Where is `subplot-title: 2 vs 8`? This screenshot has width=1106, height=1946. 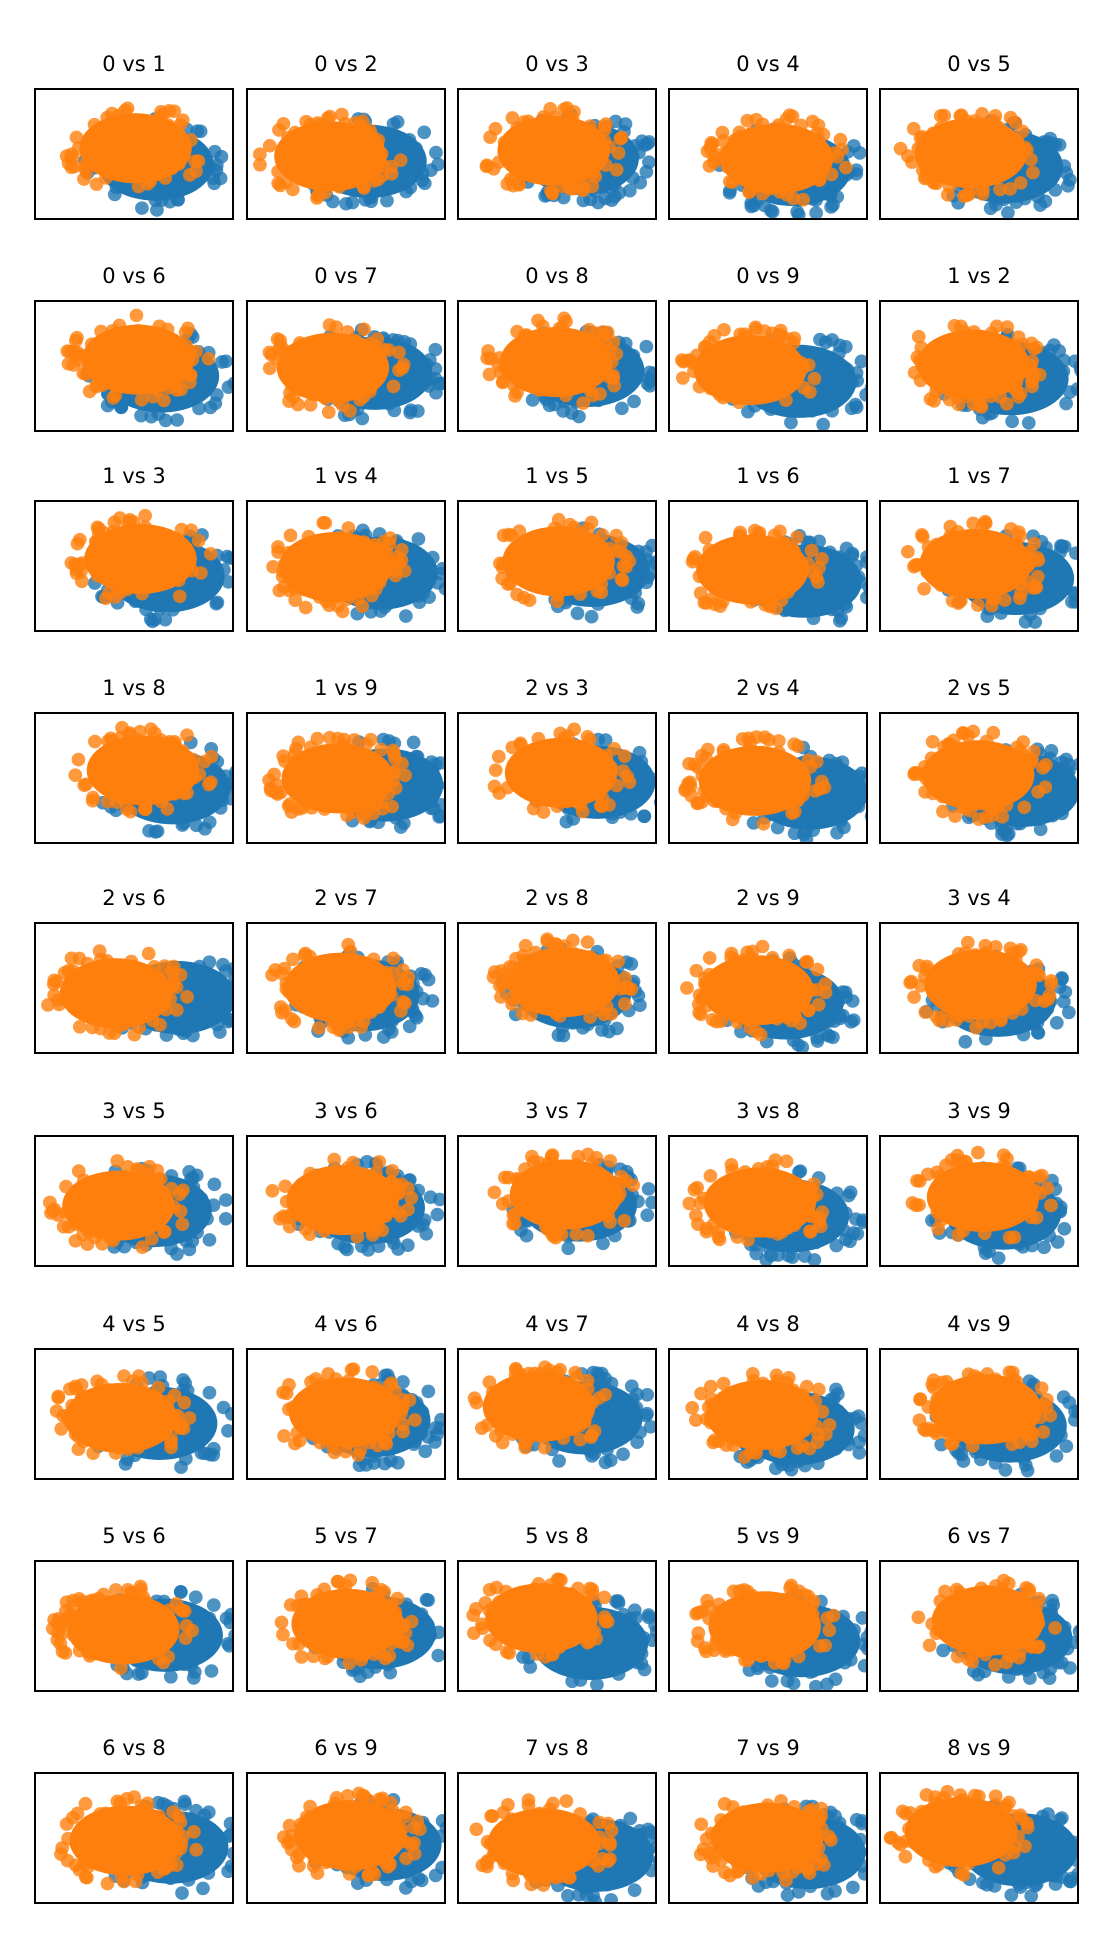 subplot-title: 2 vs 8 is located at coordinates (557, 898).